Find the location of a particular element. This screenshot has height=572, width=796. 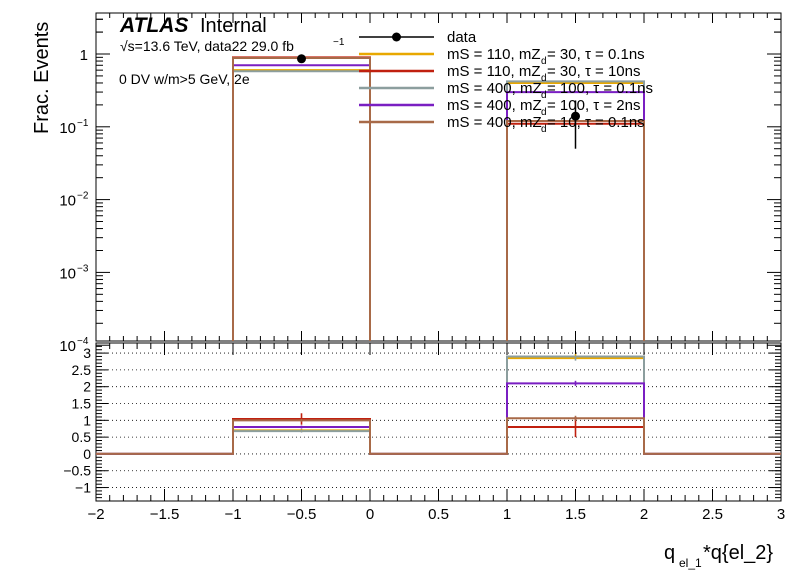

y-tick-exponent: −1 is located at coordinates (83, 123).